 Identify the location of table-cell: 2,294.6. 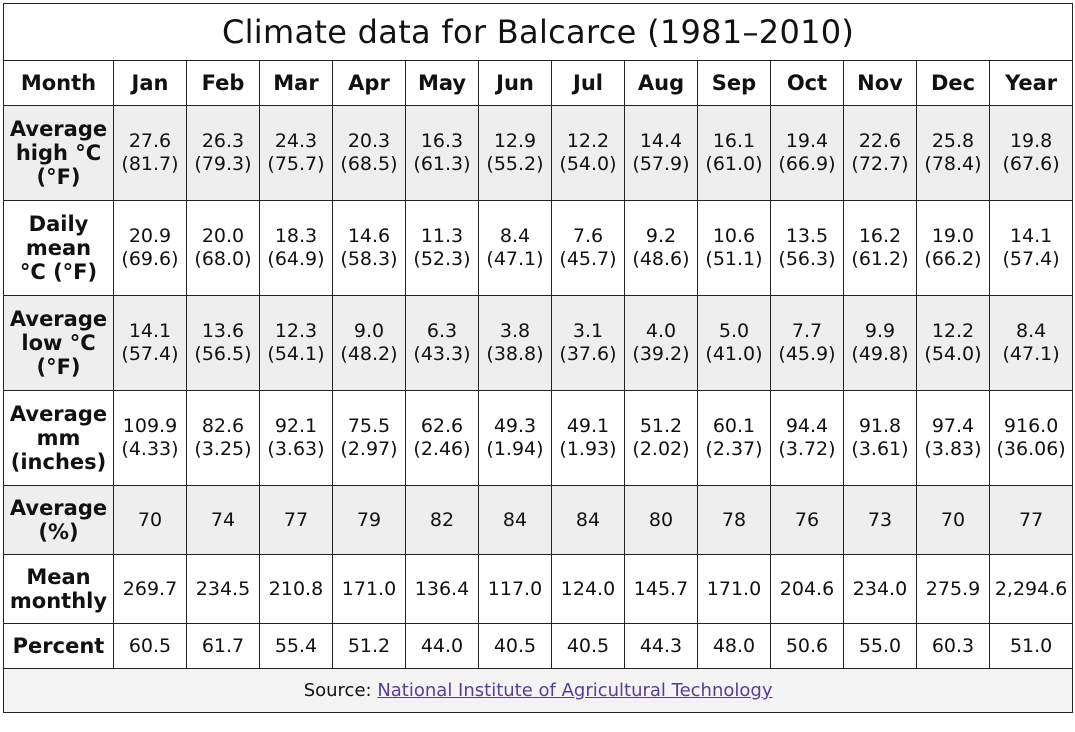
(1031, 589).